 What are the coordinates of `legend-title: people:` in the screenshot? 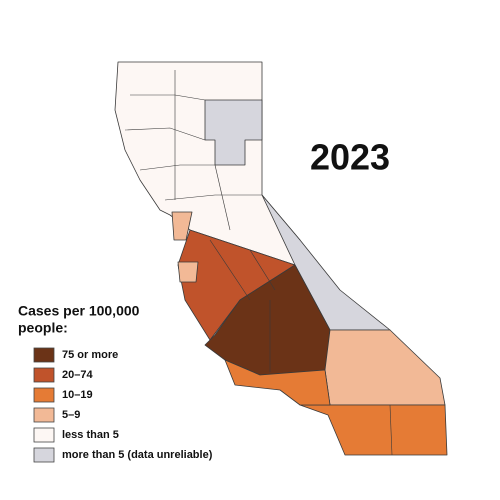 It's located at (43, 328).